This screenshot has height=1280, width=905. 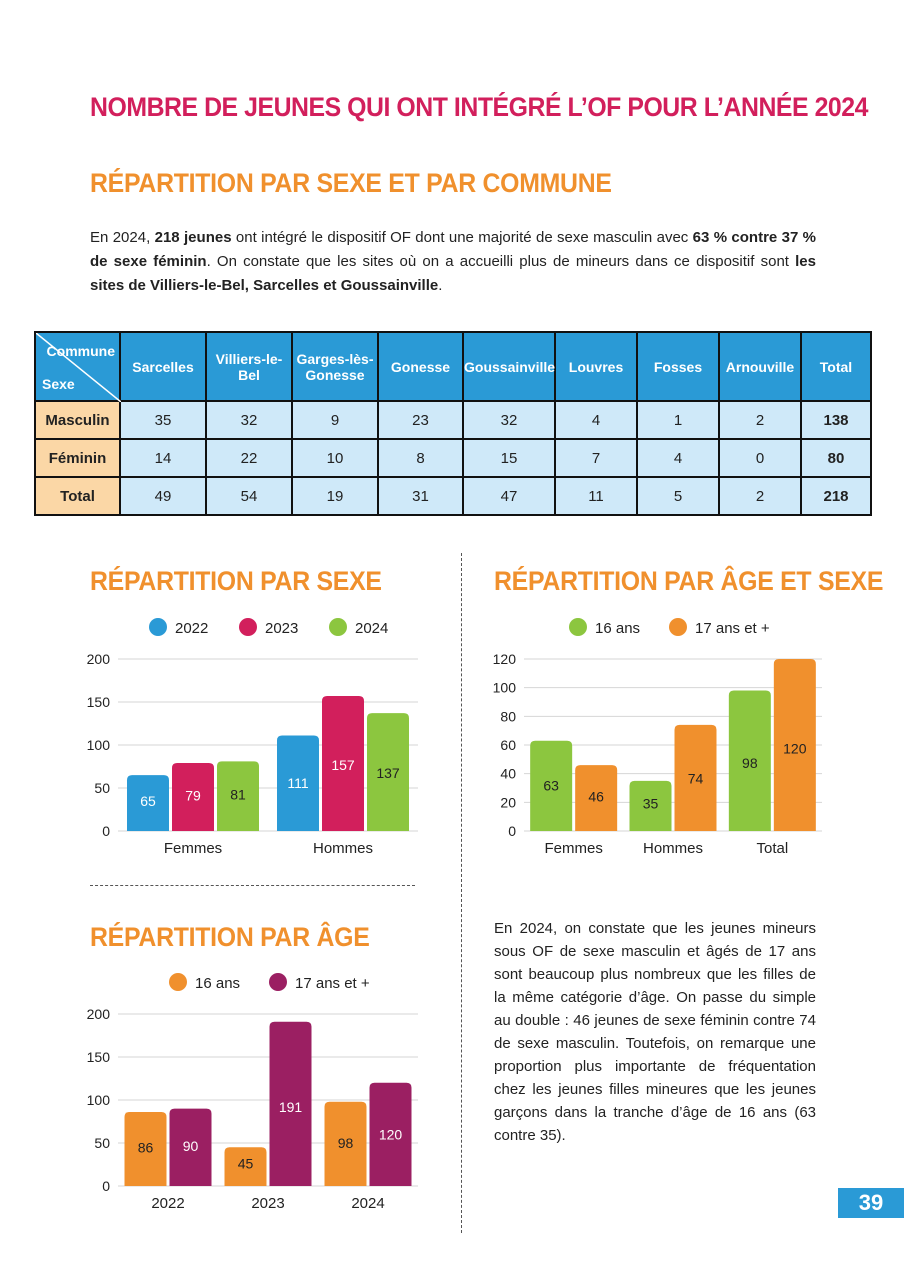 I want to click on table-cell-total: 218, so click(x=836, y=496).